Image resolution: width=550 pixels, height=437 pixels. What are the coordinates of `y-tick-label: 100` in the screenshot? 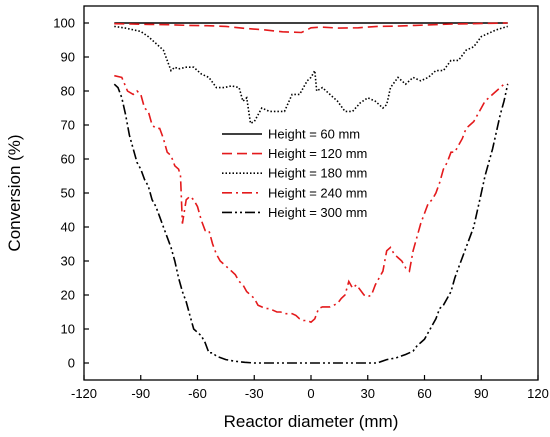 It's located at (64, 23).